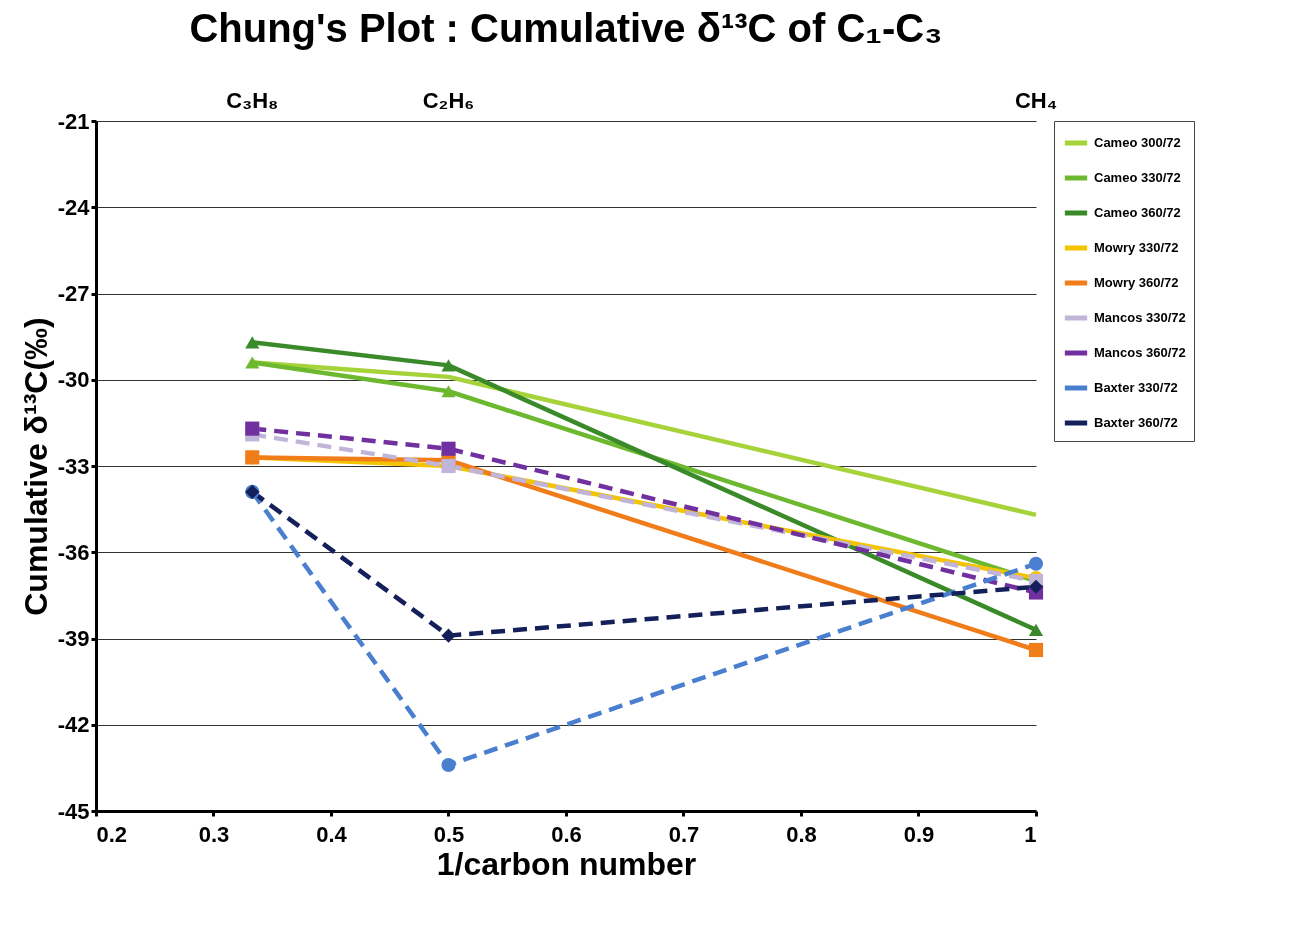  Describe the element at coordinates (73, 293) in the screenshot. I see `y-tick-label: -27` at that location.